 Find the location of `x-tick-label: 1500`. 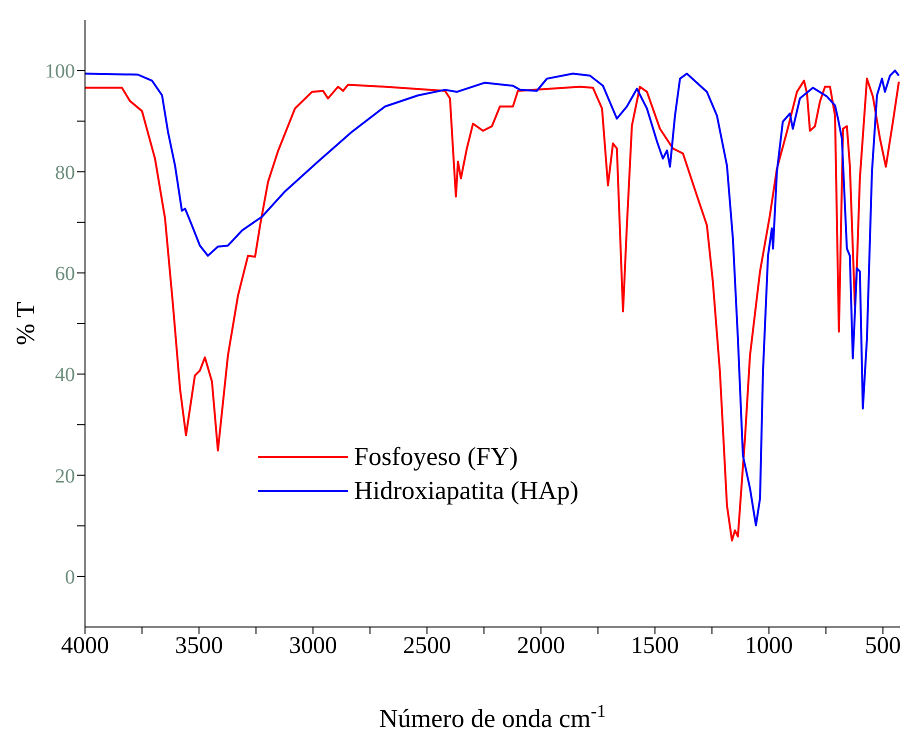

x-tick-label: 1500 is located at coordinates (654, 646).